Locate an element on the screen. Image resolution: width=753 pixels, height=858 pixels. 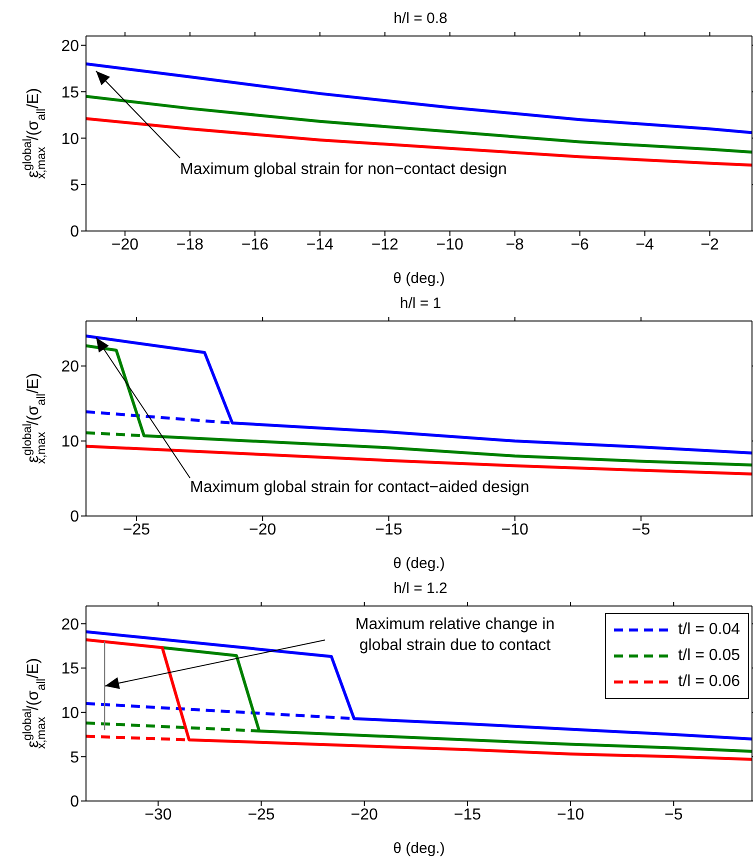
x-tick-label: −2 is located at coordinates (709, 245).